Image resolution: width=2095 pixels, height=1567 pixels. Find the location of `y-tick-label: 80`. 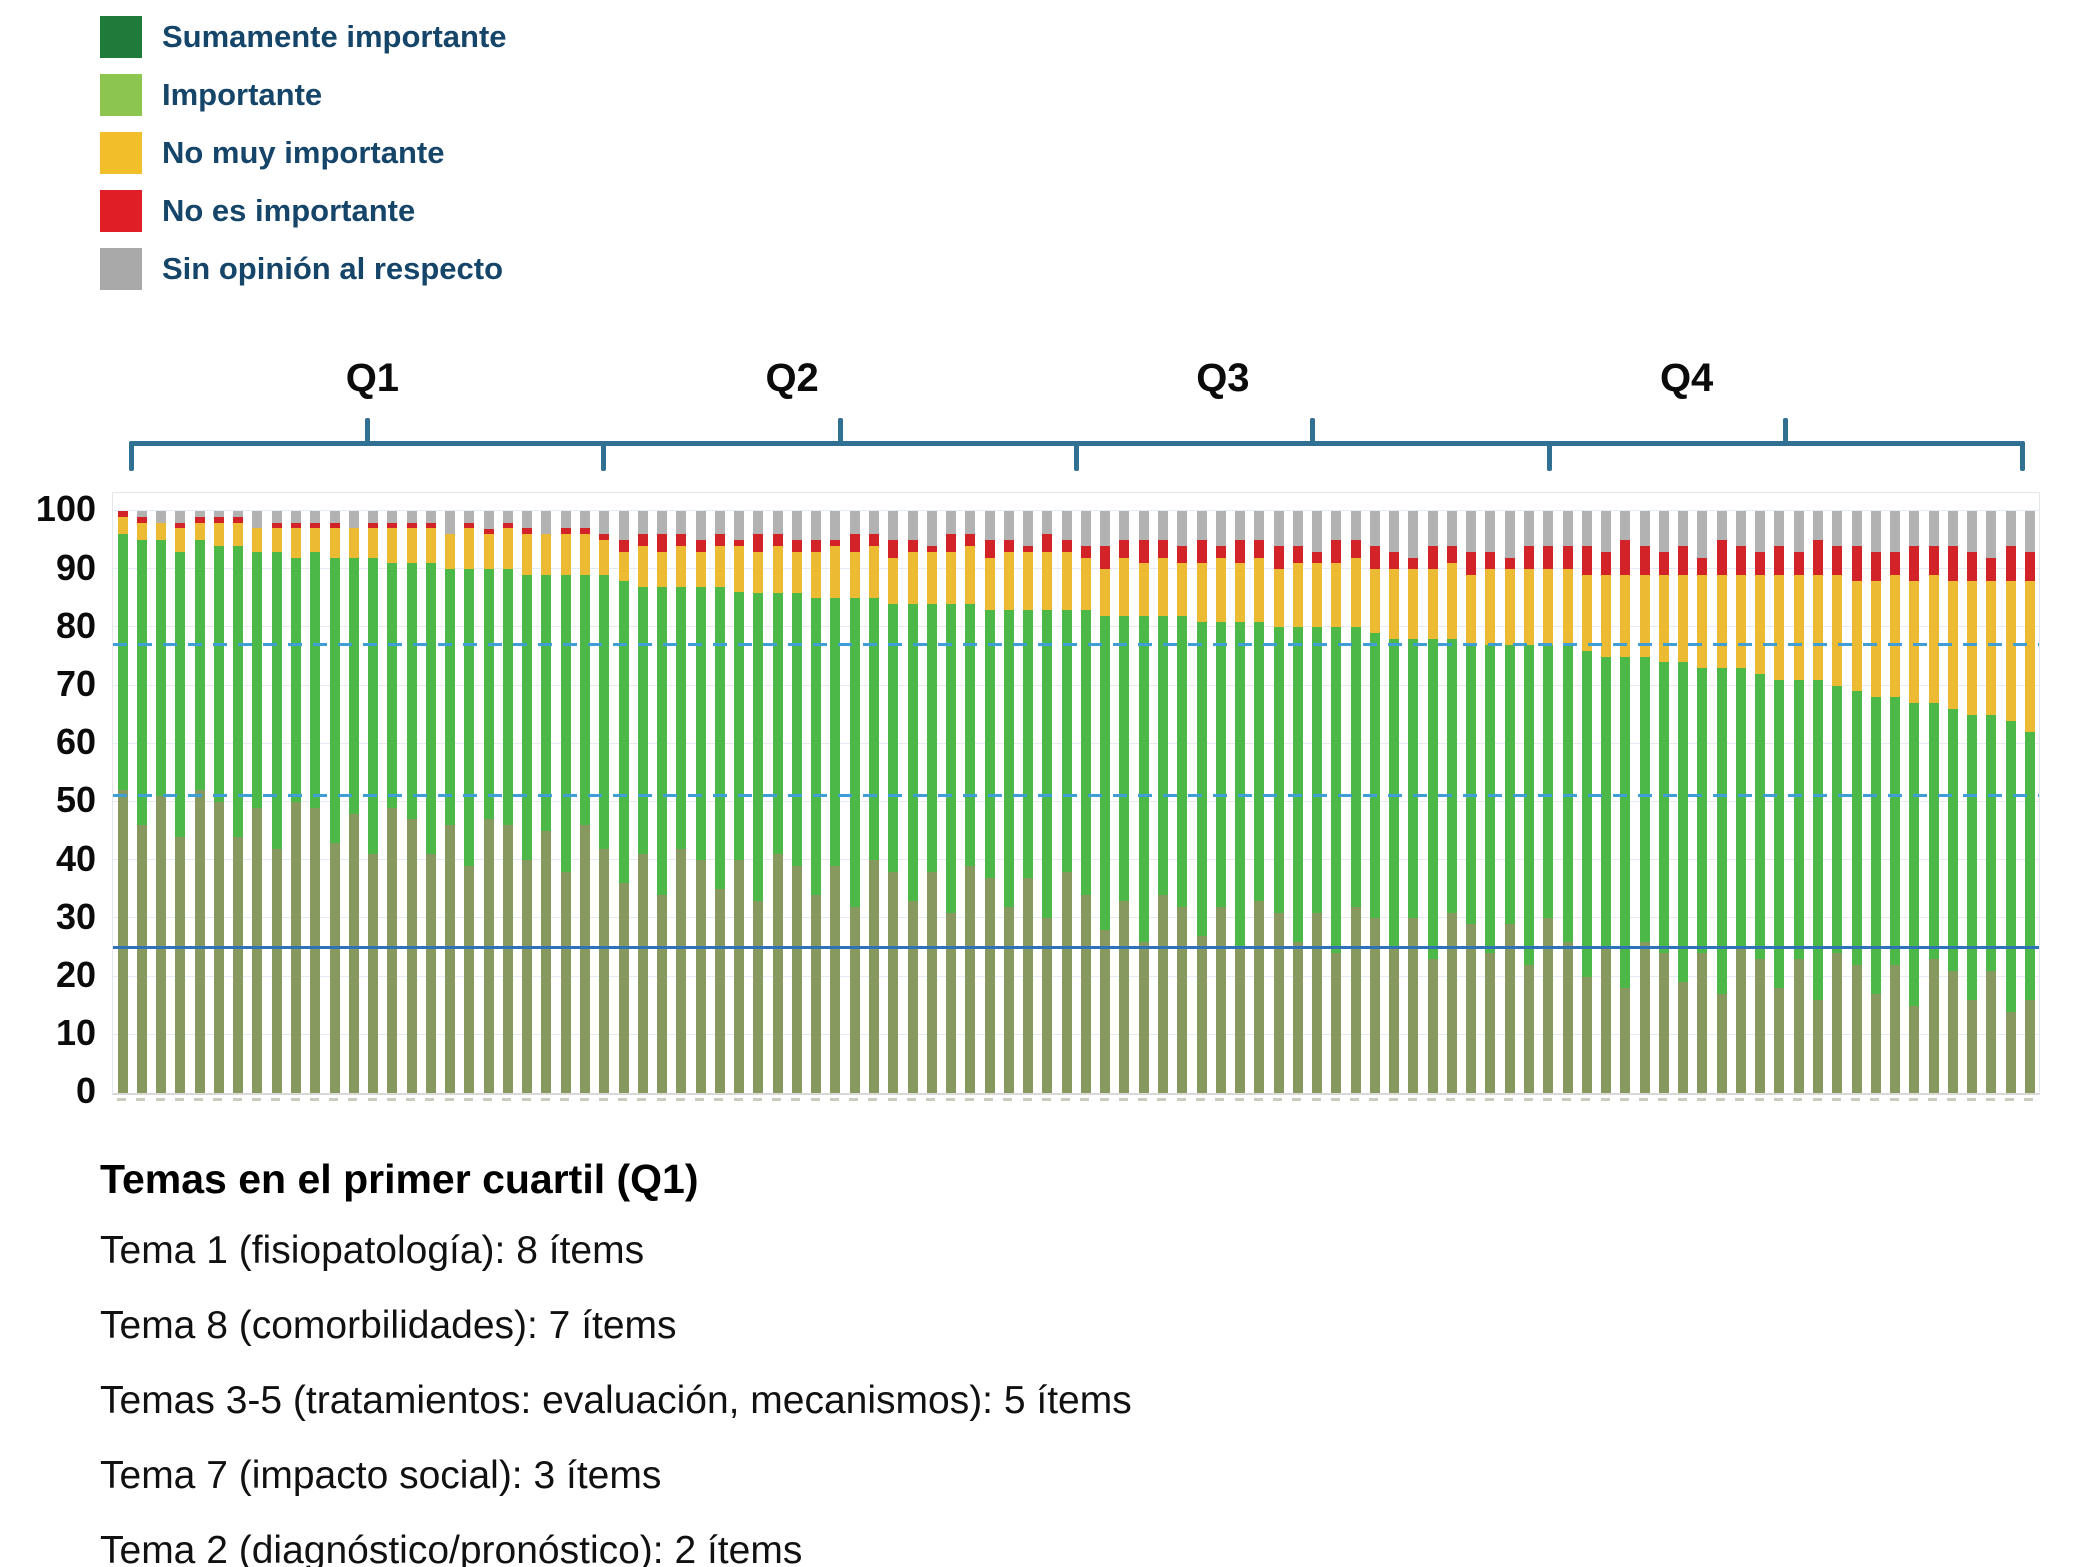

y-tick-label: 80 is located at coordinates (75, 625).